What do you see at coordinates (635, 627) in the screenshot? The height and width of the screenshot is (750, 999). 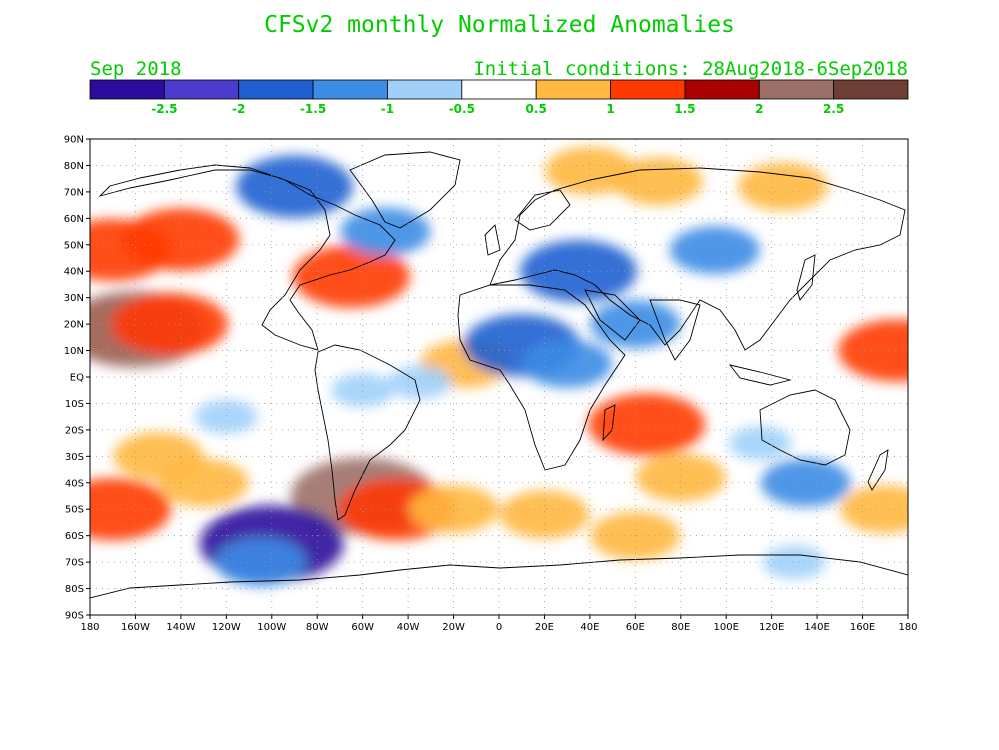 I see `lon-tick-label: 60E` at bounding box center [635, 627].